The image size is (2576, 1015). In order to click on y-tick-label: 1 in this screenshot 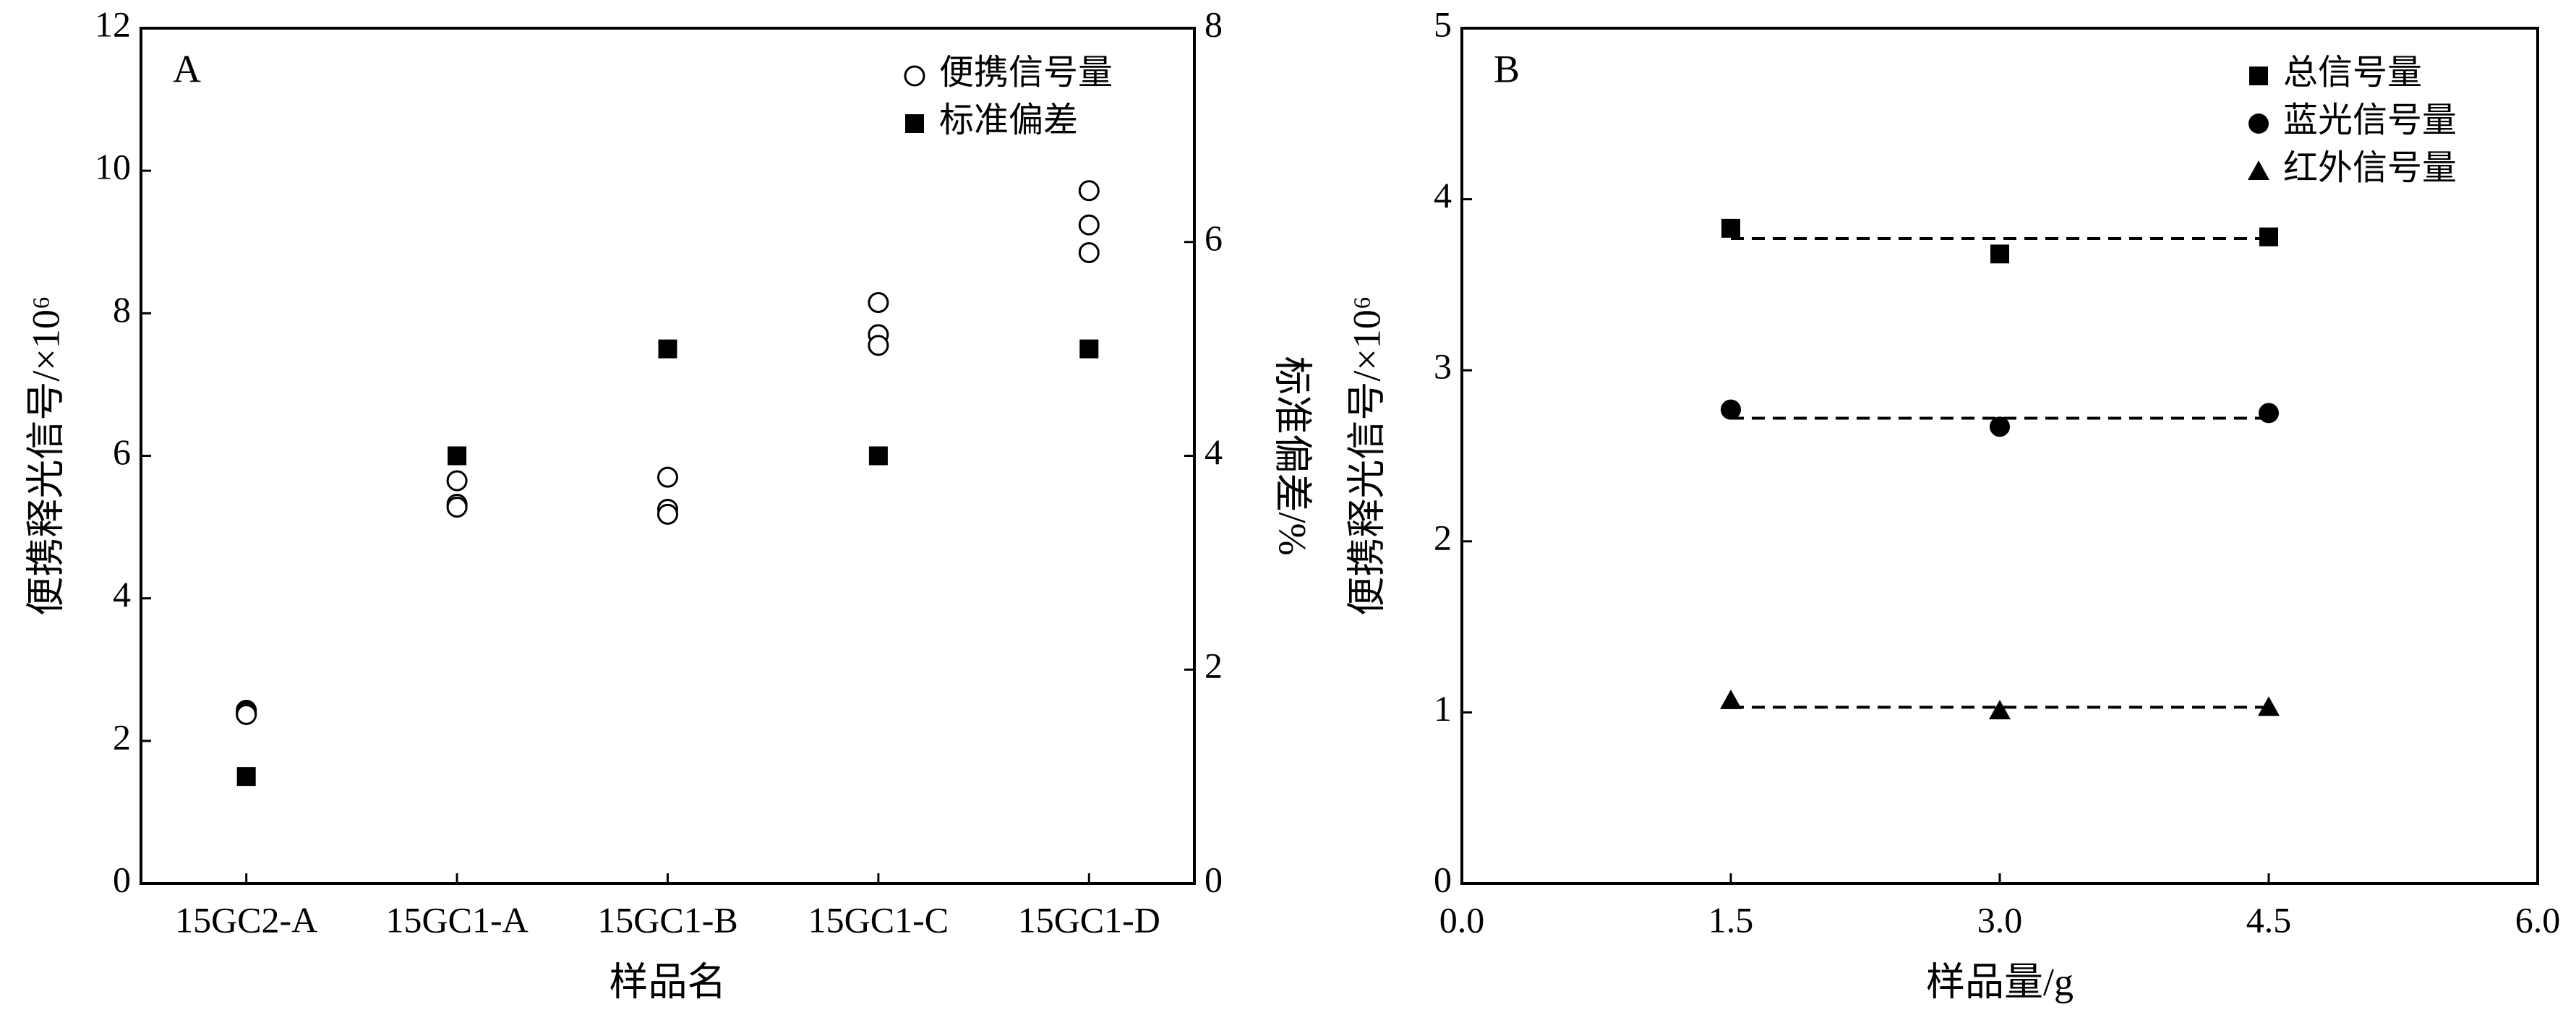, I will do `click(1443, 708)`.